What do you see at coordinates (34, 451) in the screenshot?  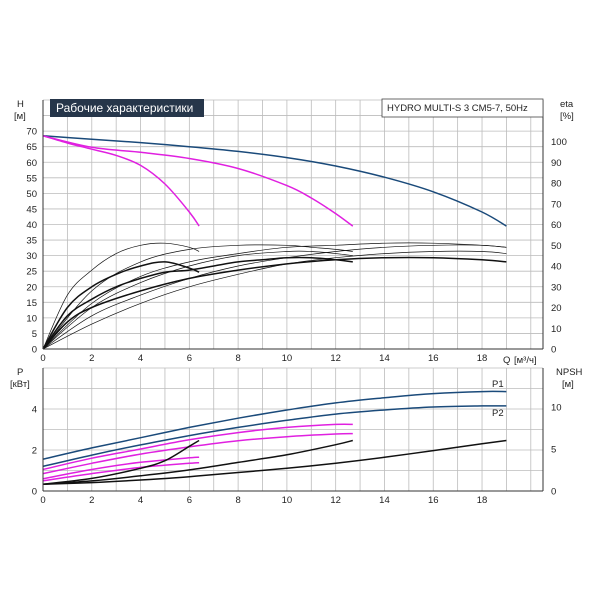 I see `p-tick-label: 2` at bounding box center [34, 451].